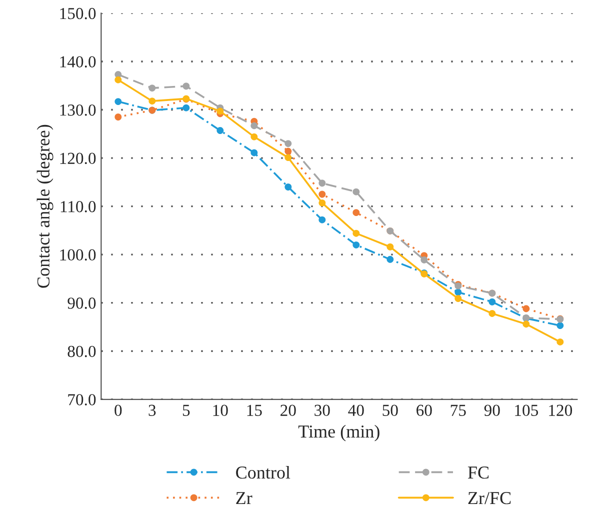 Image resolution: width=595 pixels, height=529 pixels. I want to click on y-tick-label: 130.0, so click(78, 110).